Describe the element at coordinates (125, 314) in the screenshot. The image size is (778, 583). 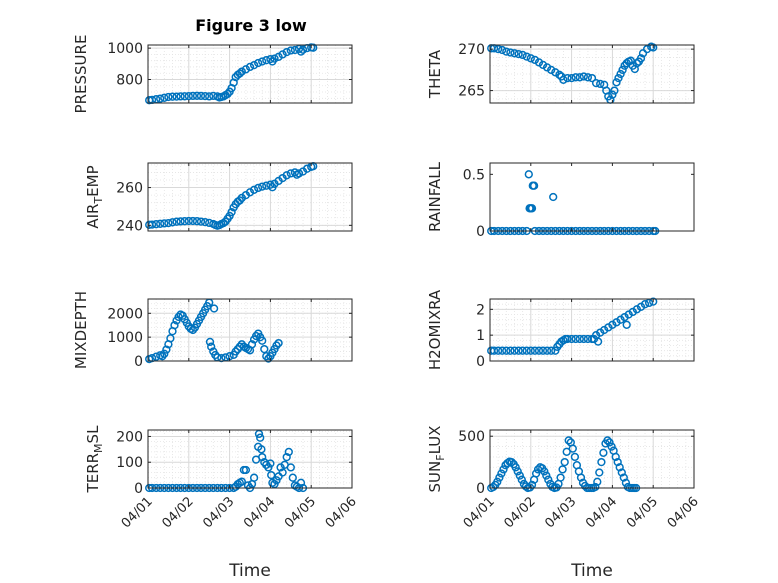
I see `y-tick-label: 2000` at that location.